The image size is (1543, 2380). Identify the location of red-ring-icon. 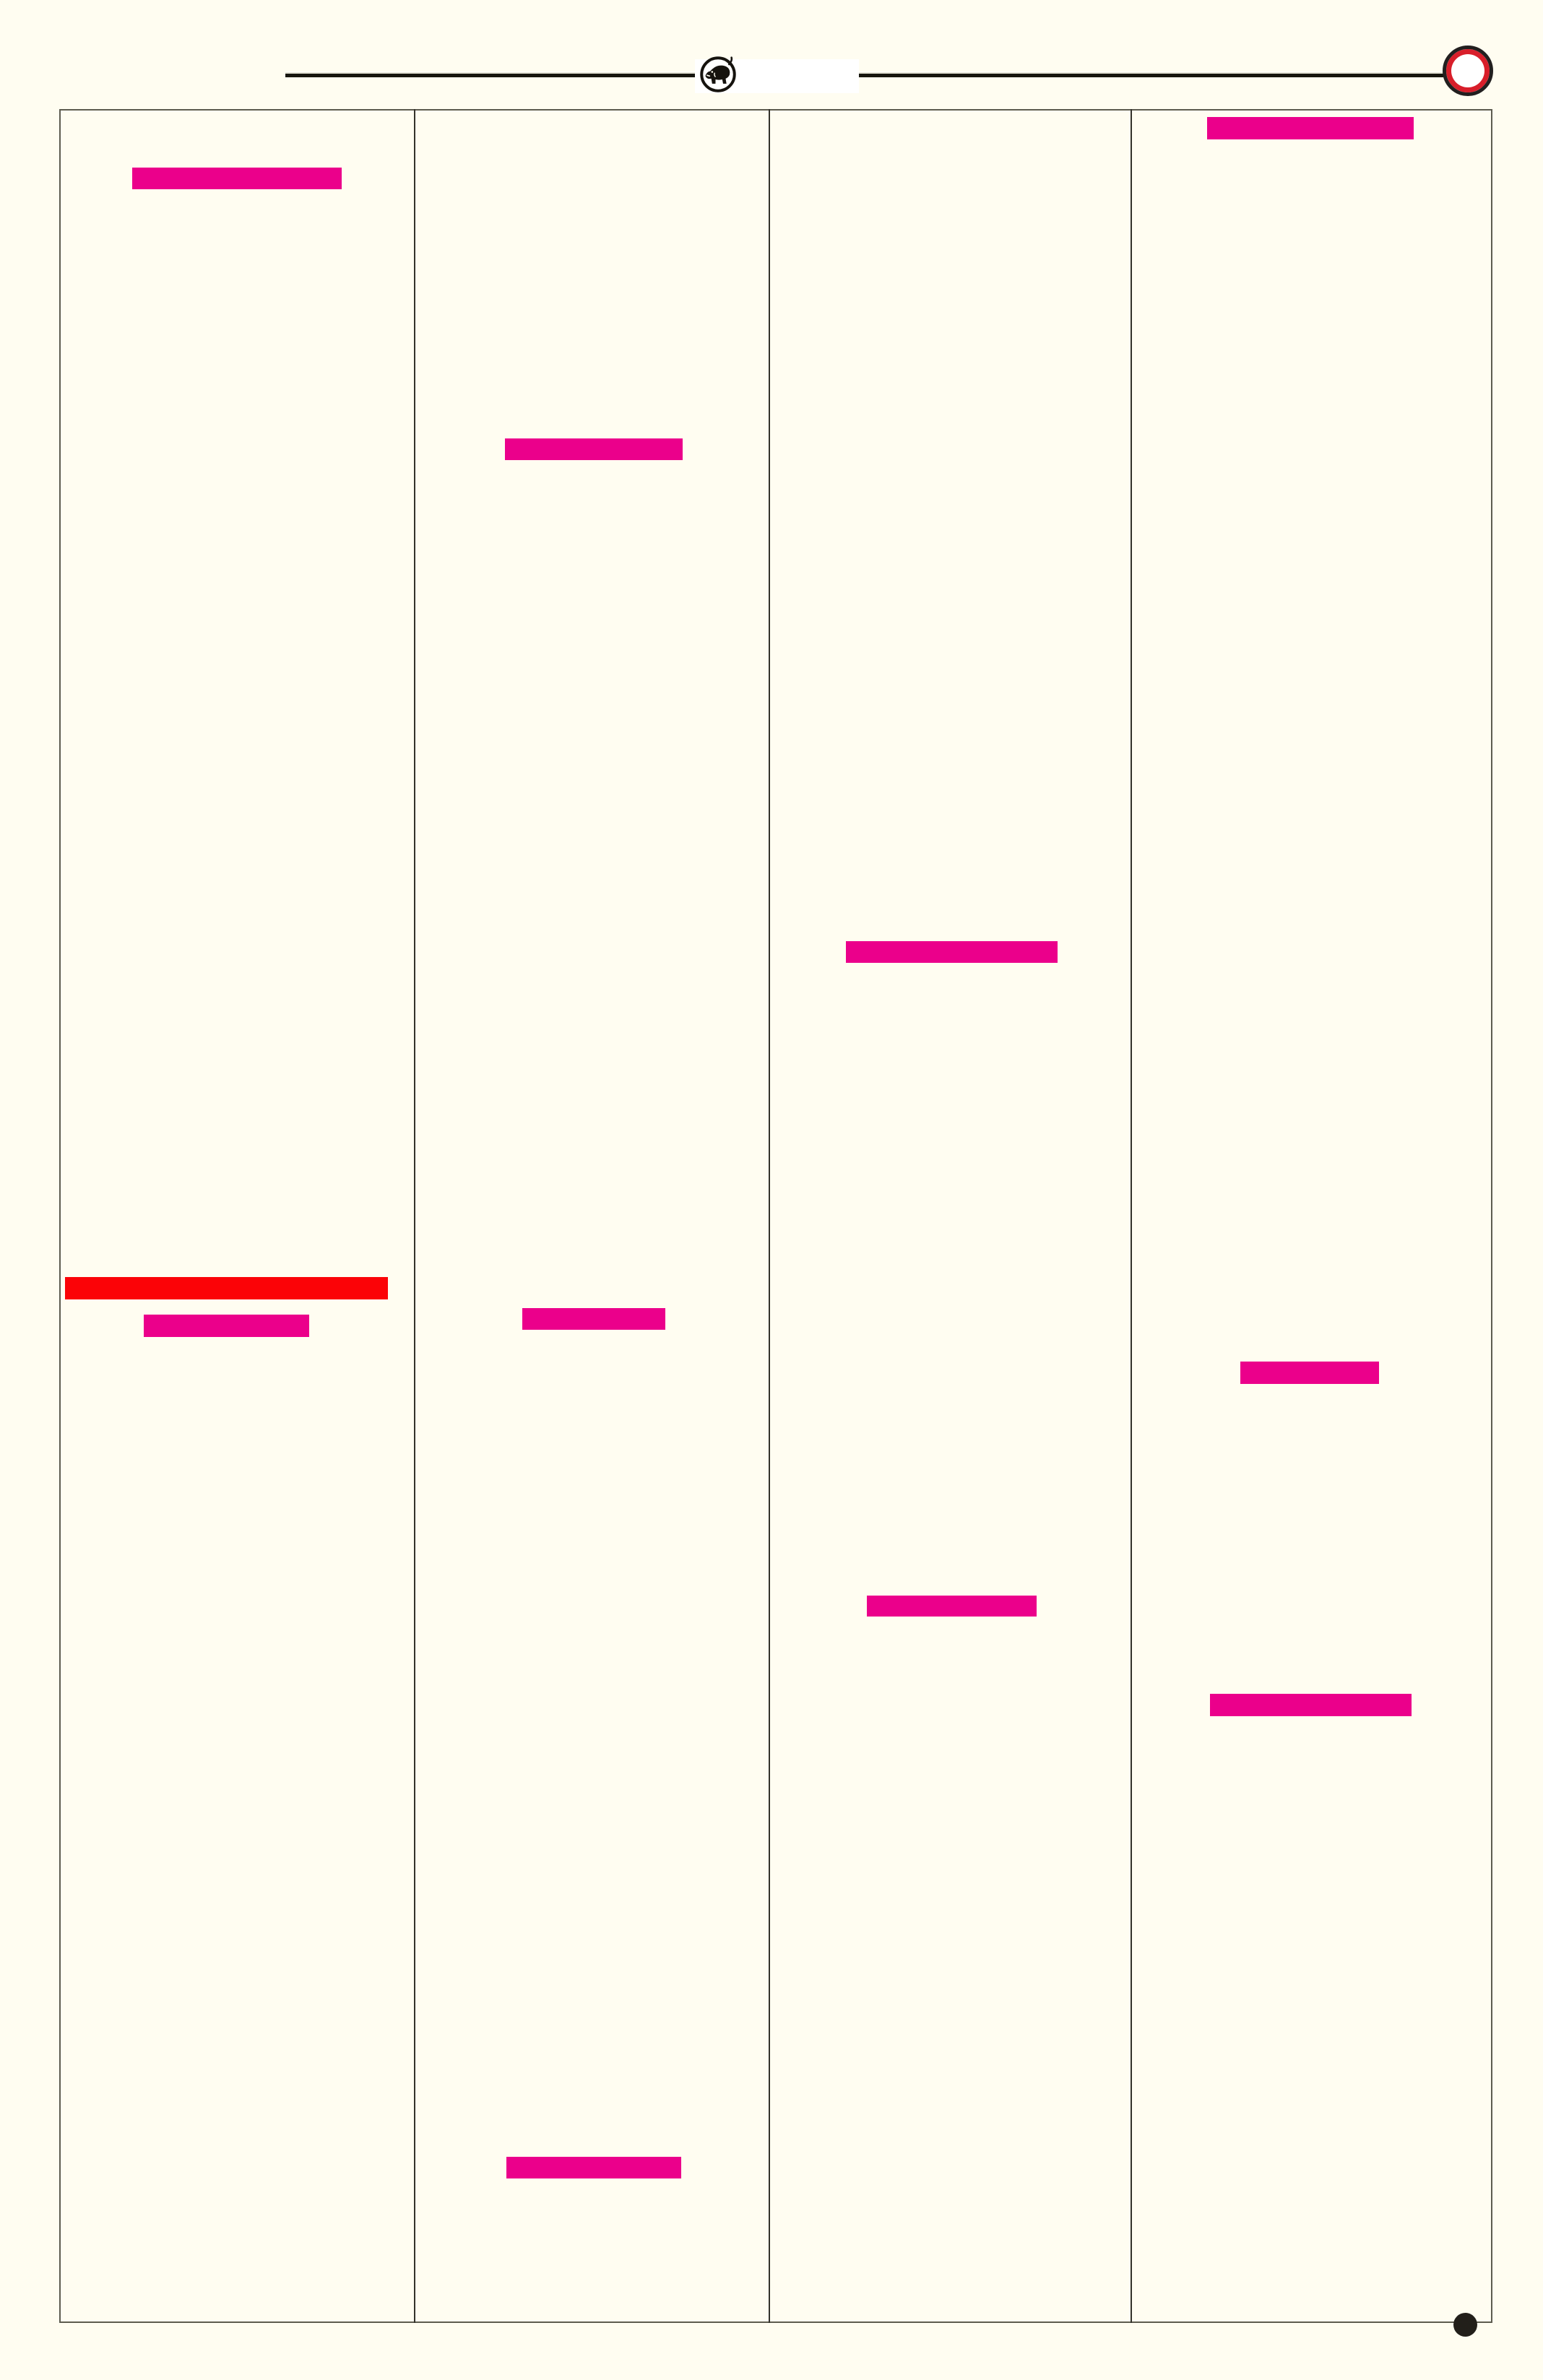
(1468, 71).